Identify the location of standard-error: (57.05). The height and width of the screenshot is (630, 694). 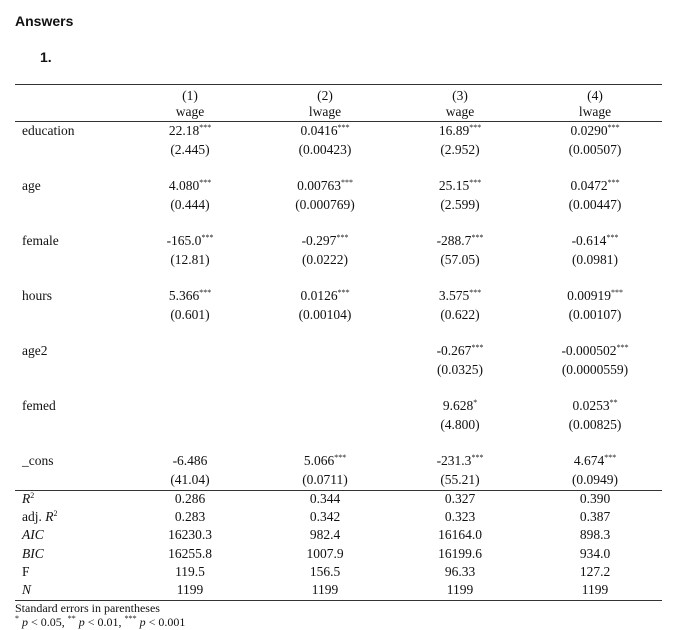
(460, 259).